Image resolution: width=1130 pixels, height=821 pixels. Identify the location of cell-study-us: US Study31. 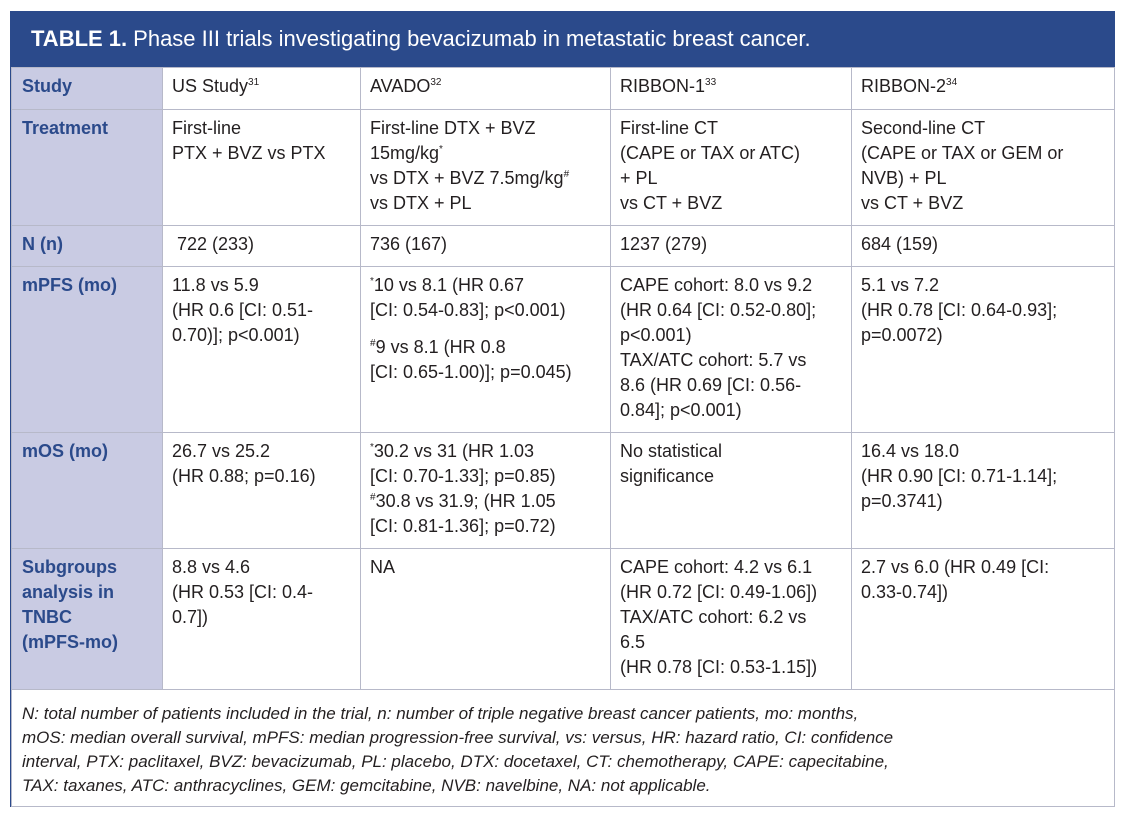
(261, 88).